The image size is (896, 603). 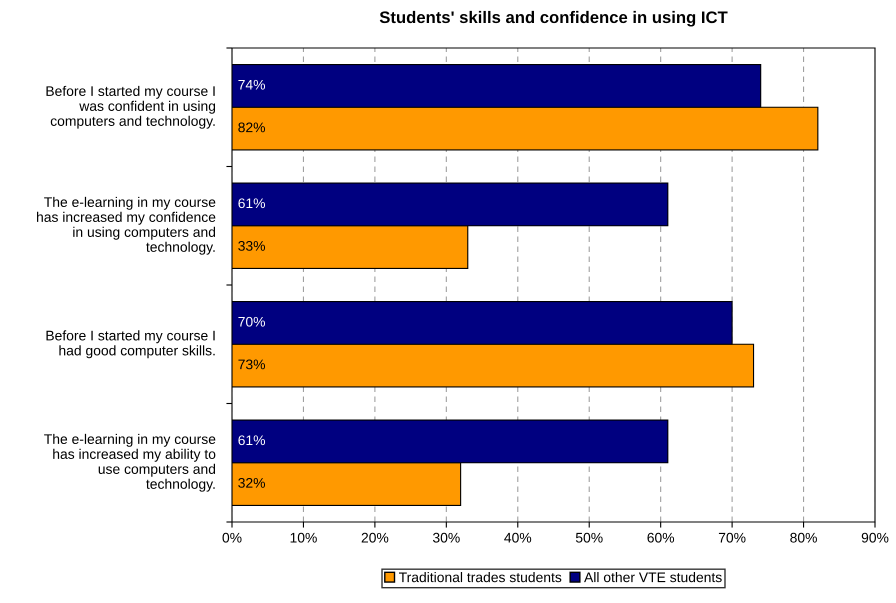 What do you see at coordinates (130, 463) in the screenshot?
I see `y-tick-label: The e-learning in my course has increased my ability to use computers and technology.` at bounding box center [130, 463].